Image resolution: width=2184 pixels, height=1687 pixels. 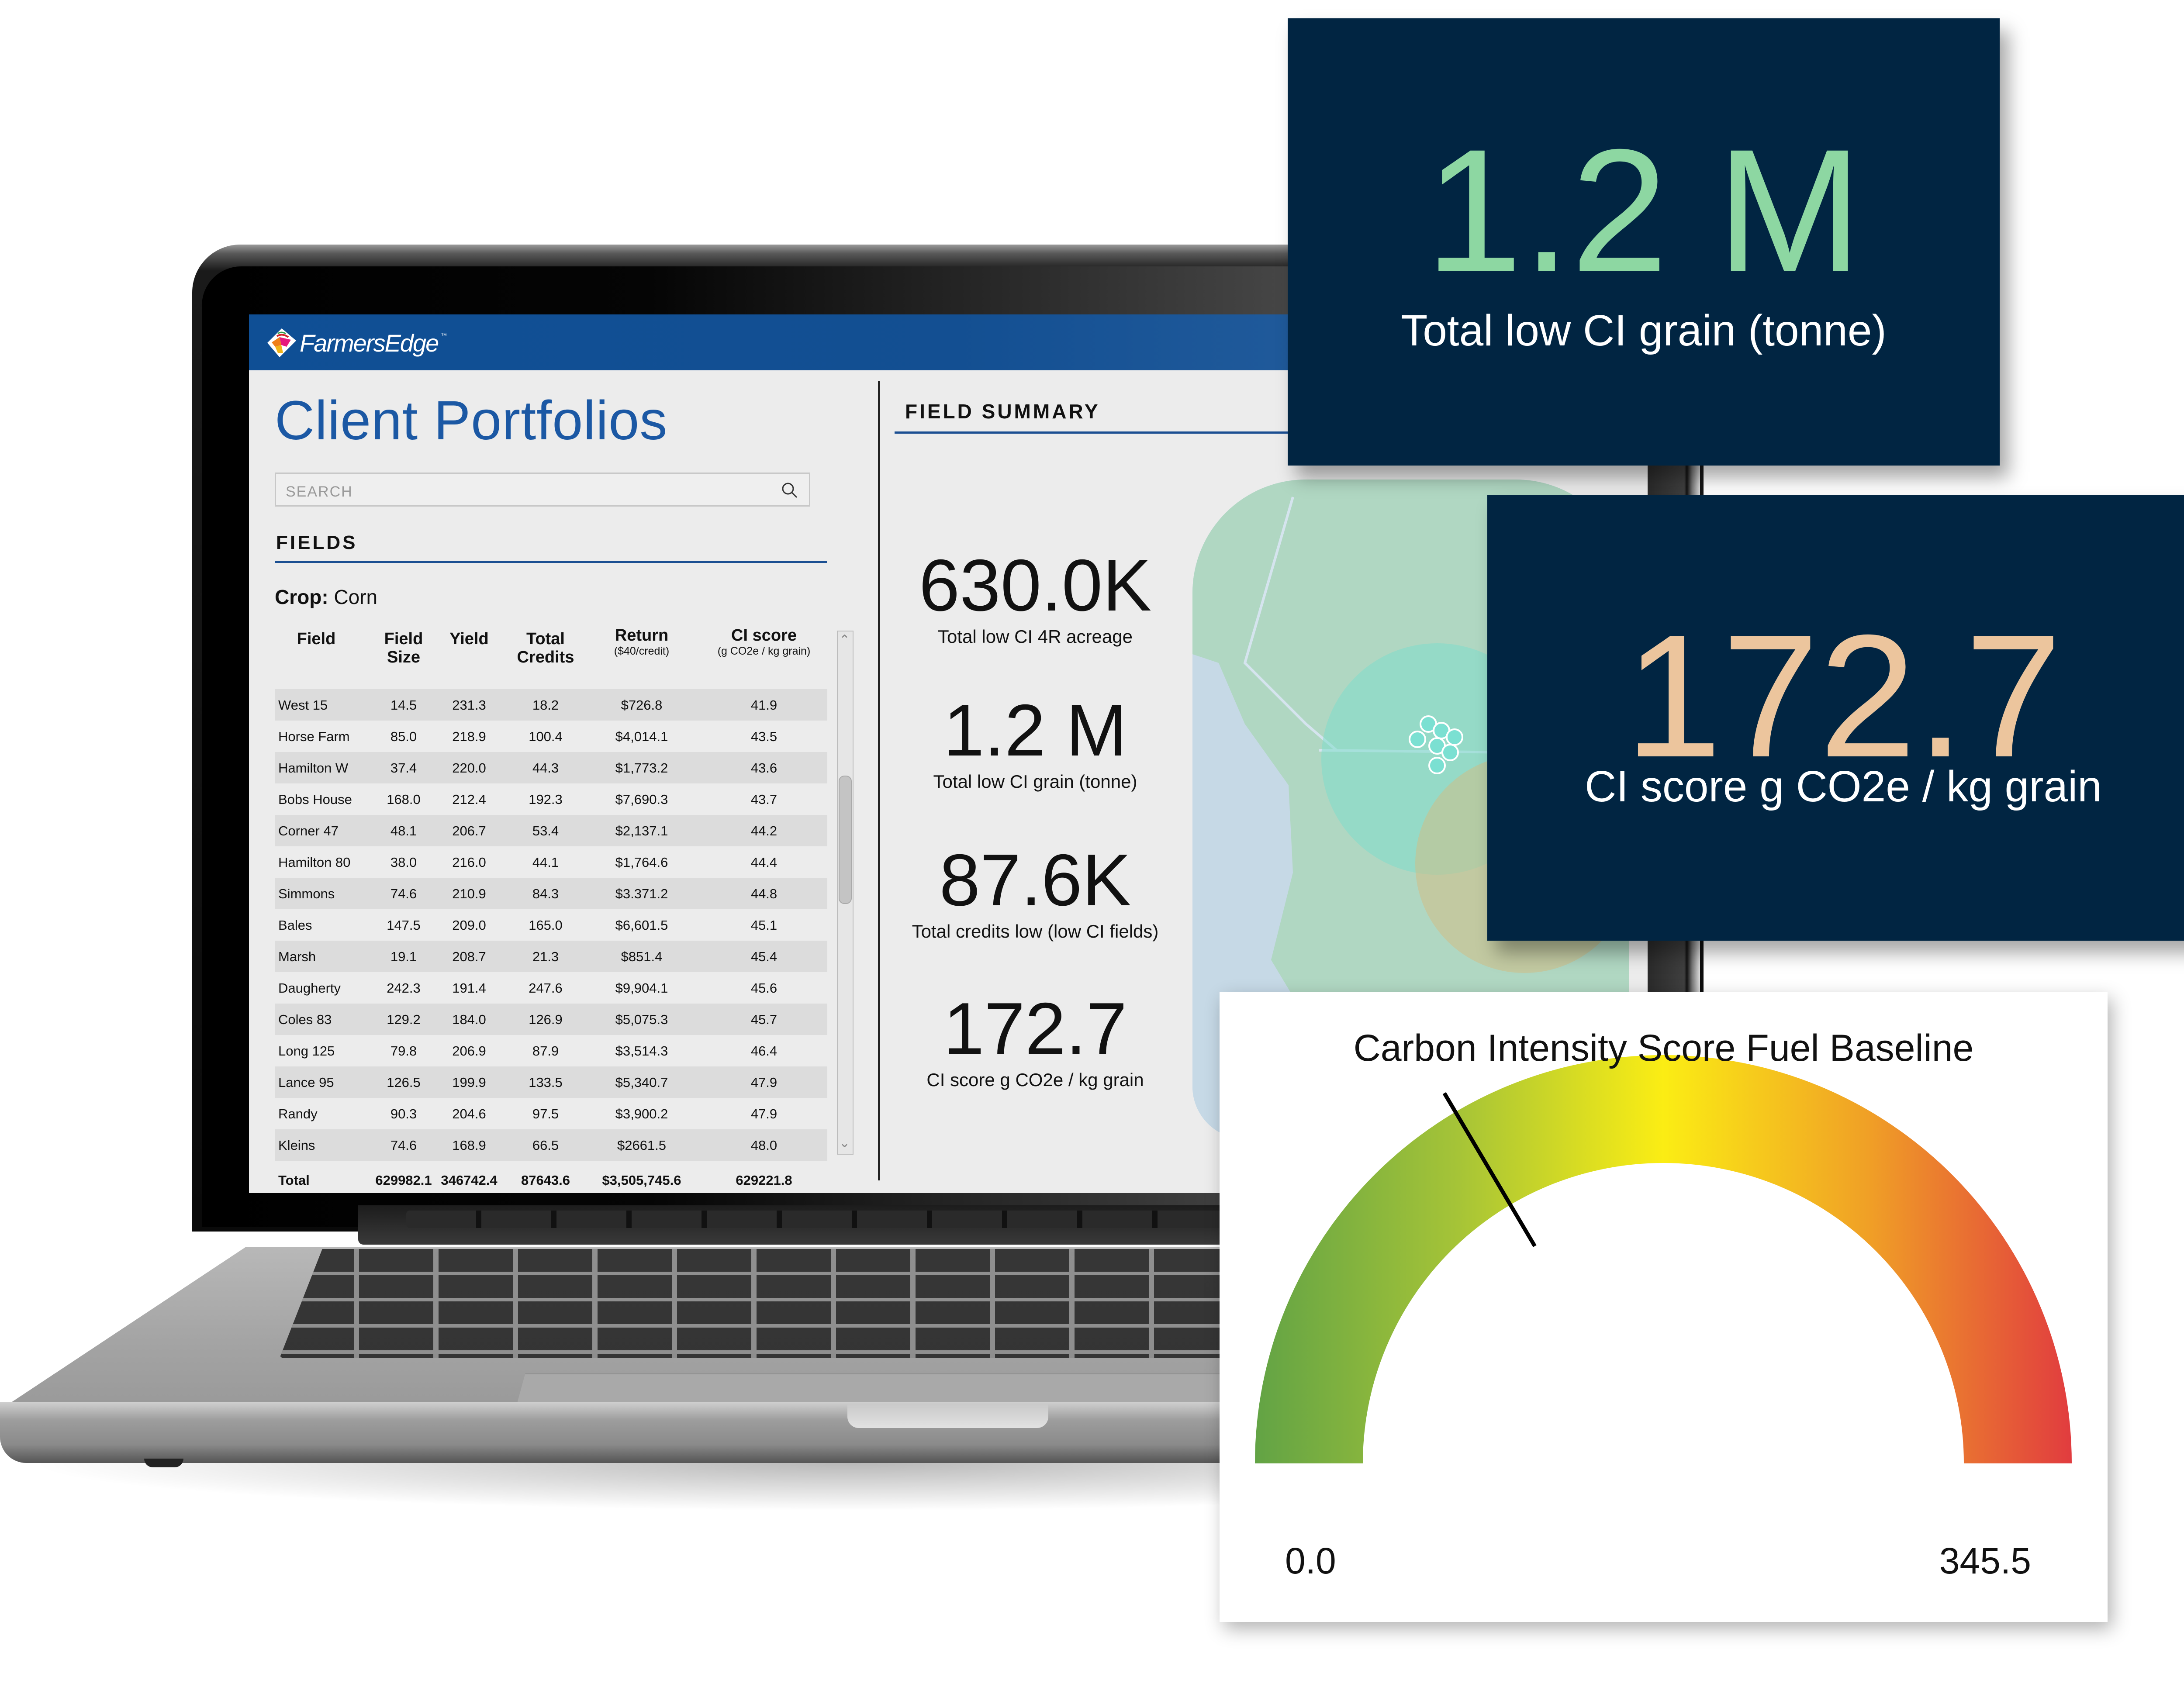 I want to click on table-cell: 218.9, so click(x=469, y=736).